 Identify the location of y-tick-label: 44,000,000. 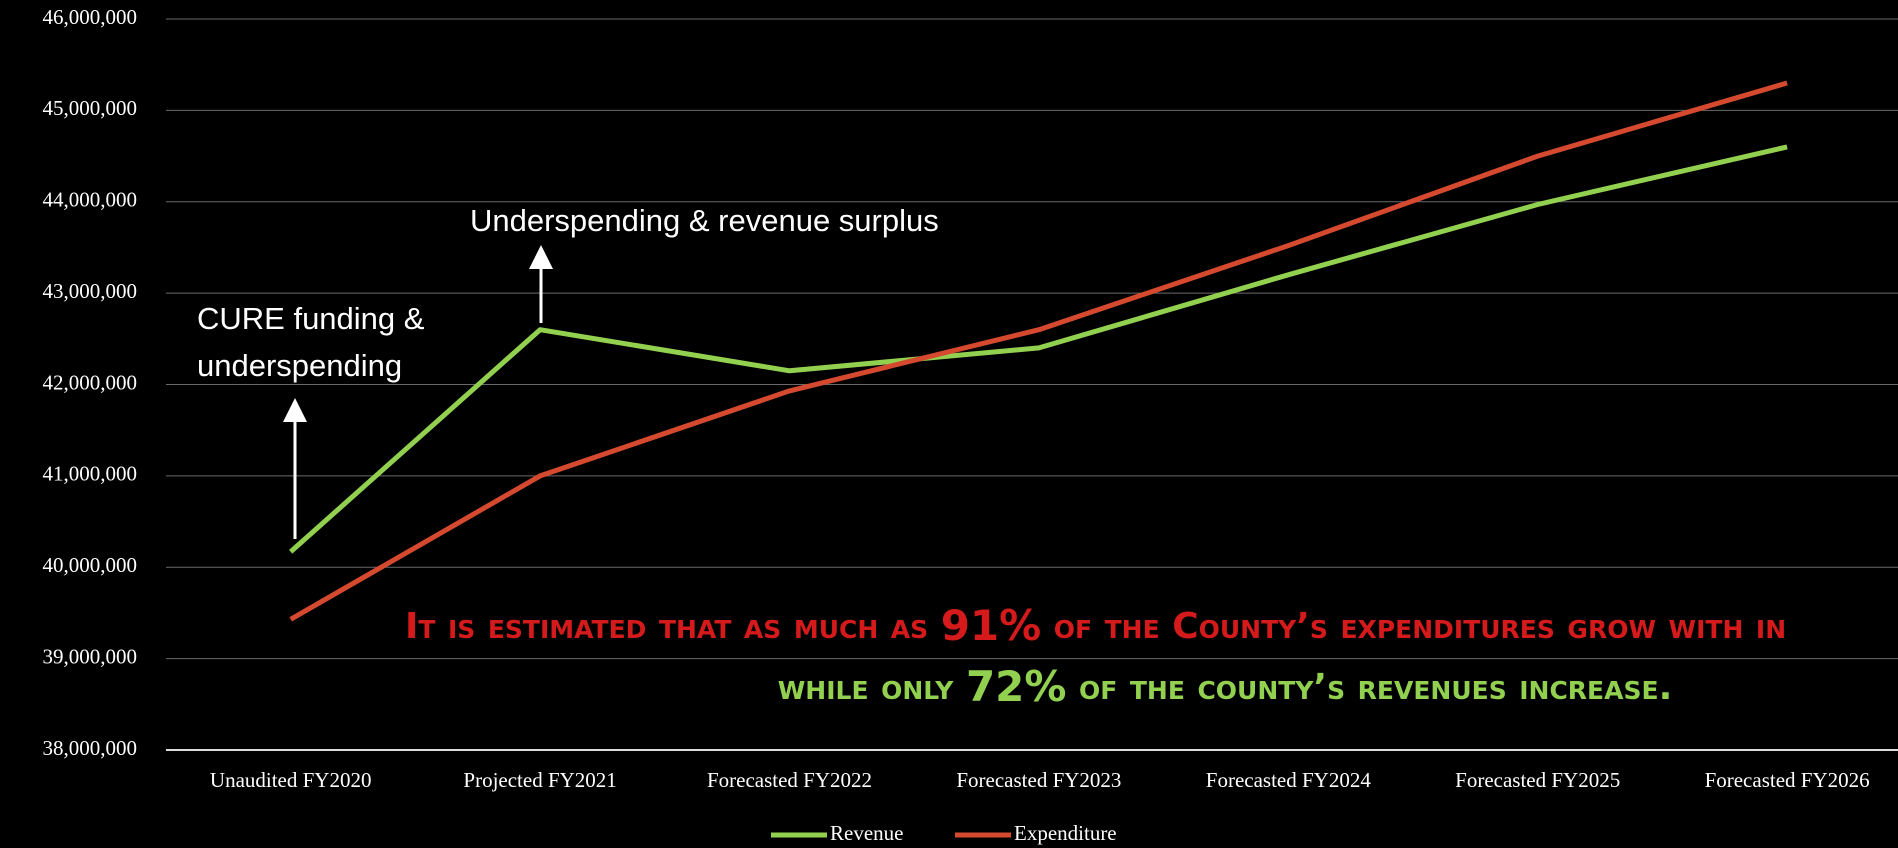
(90, 200).